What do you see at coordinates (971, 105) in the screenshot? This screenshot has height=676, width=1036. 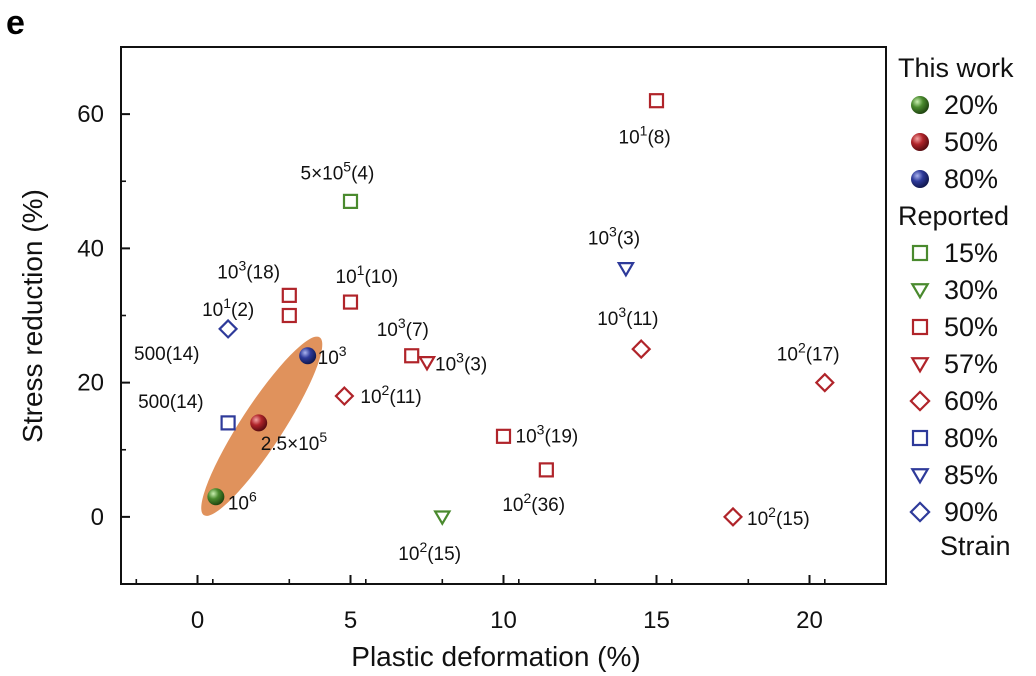 I see `legend-item-label: 20%` at bounding box center [971, 105].